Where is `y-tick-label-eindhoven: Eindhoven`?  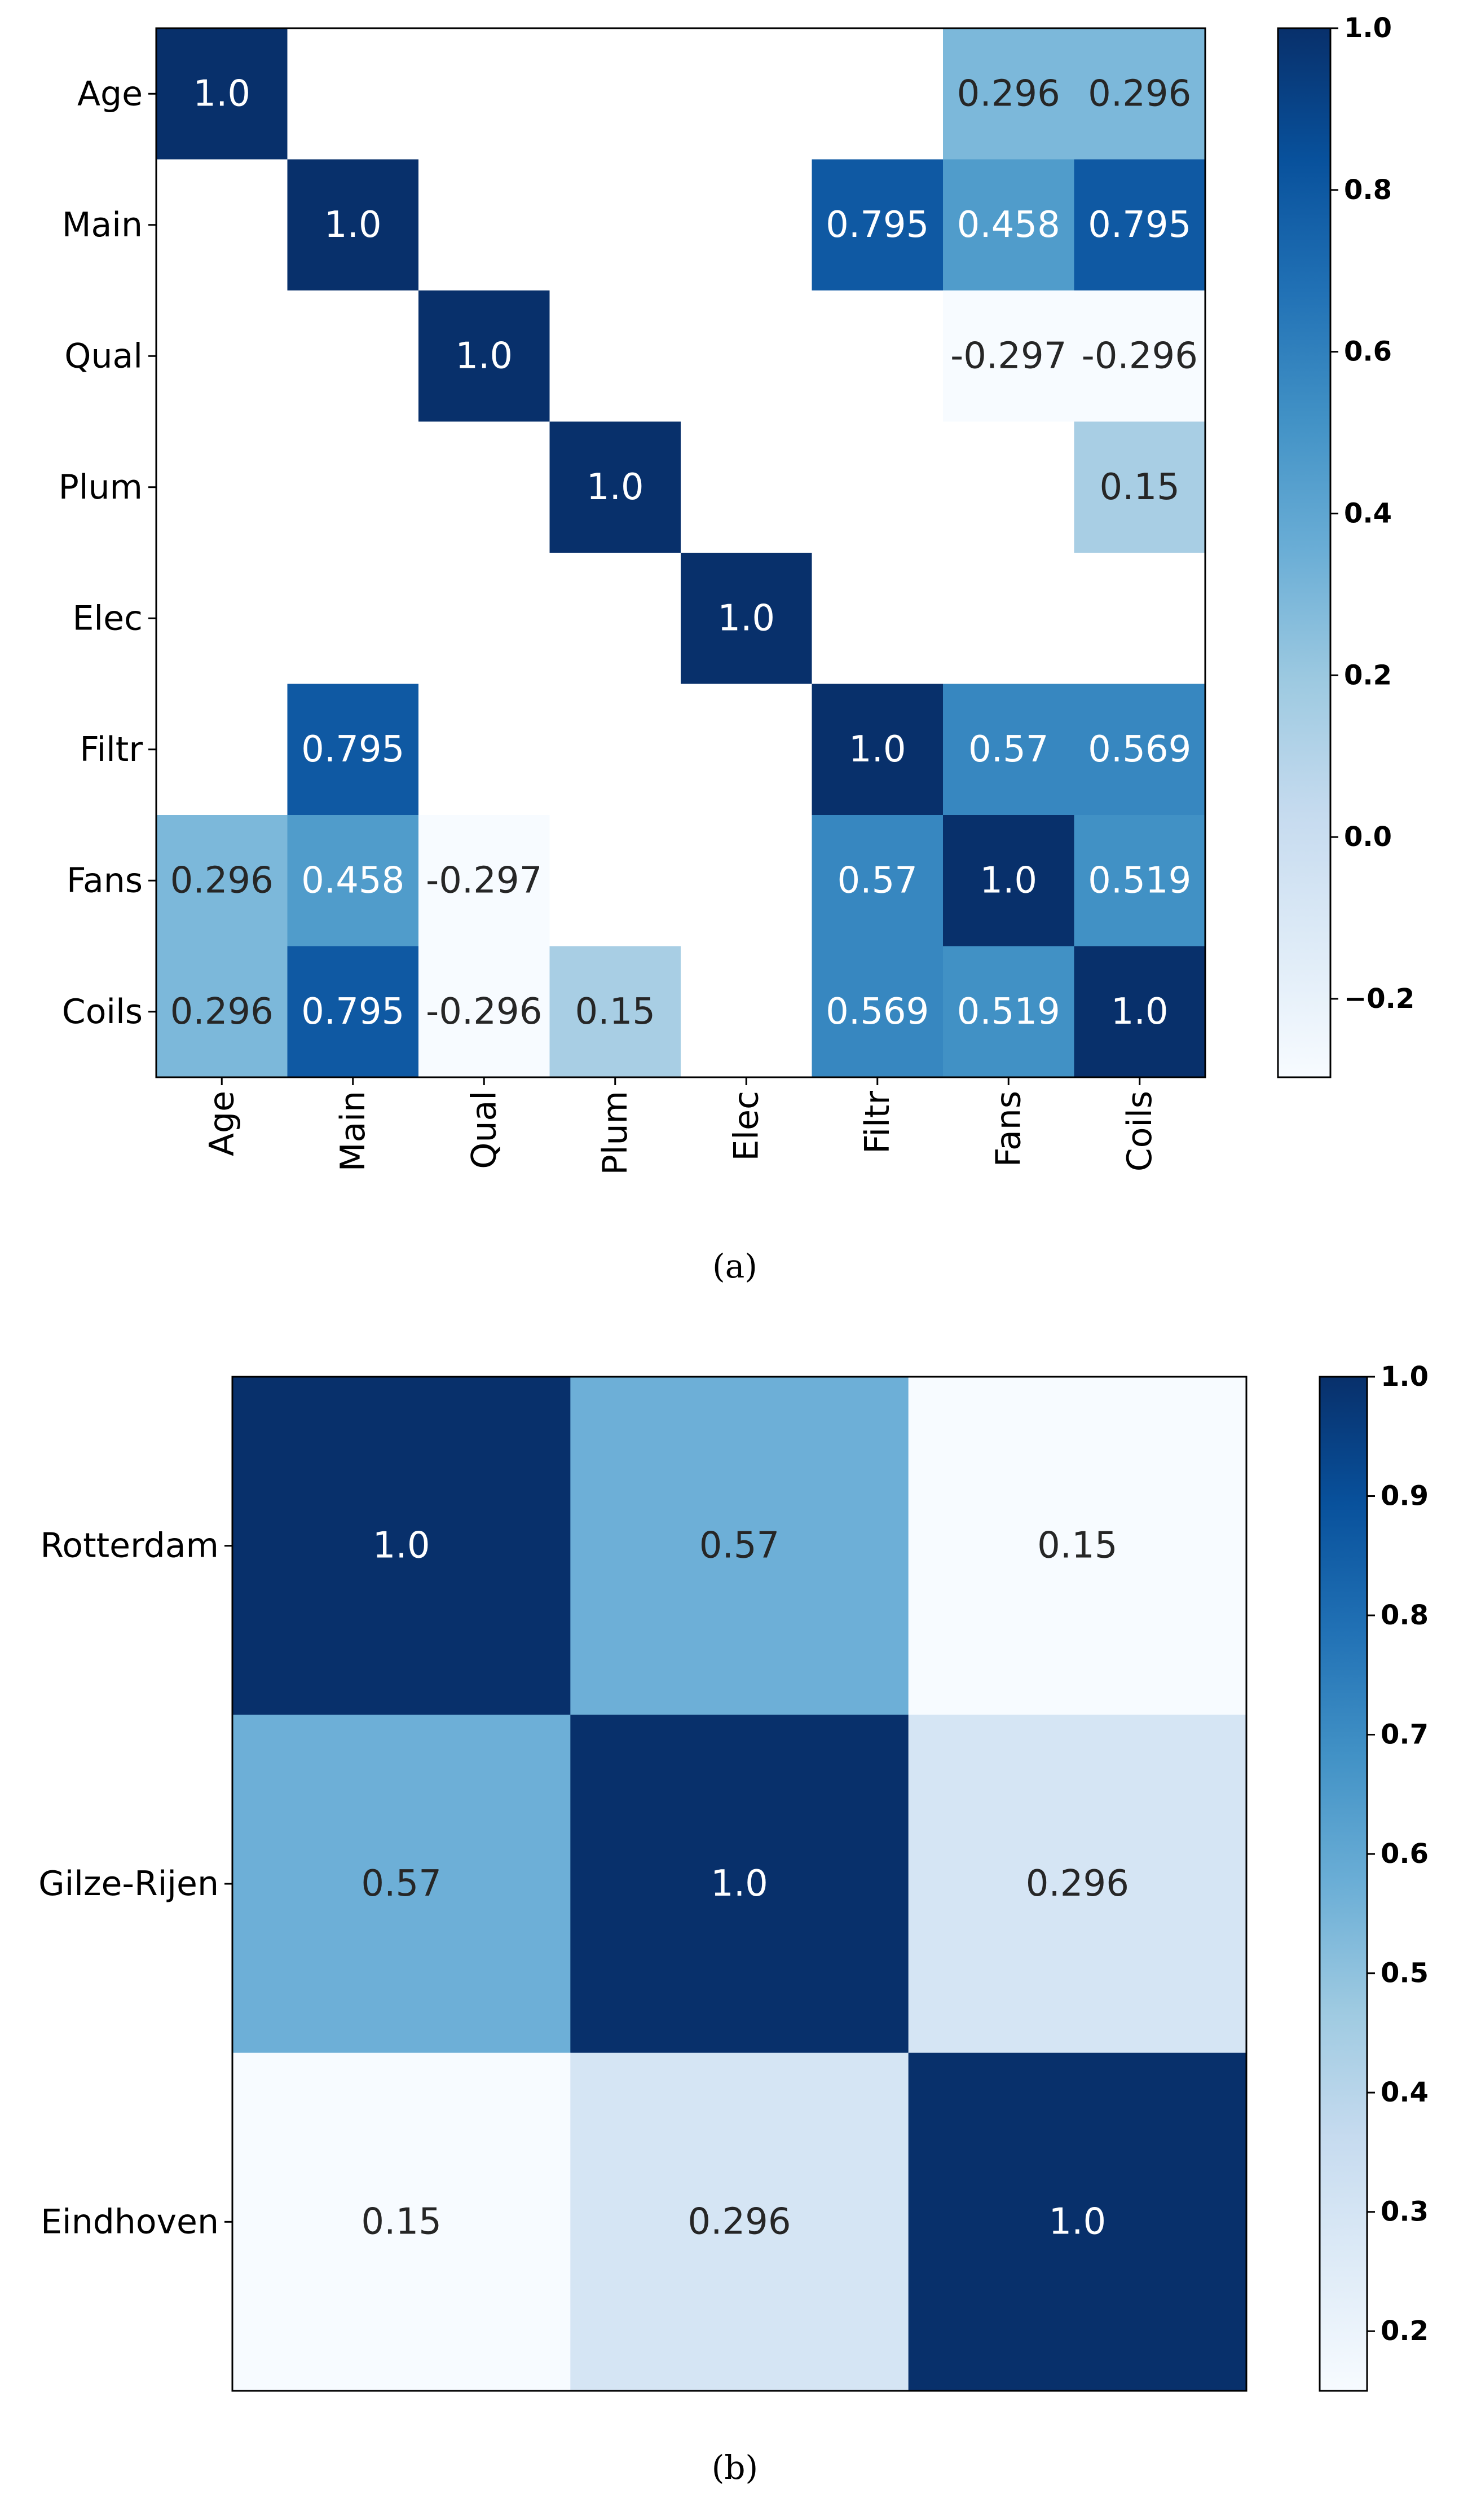
y-tick-label-eindhoven: Eindhoven is located at coordinates (130, 2221).